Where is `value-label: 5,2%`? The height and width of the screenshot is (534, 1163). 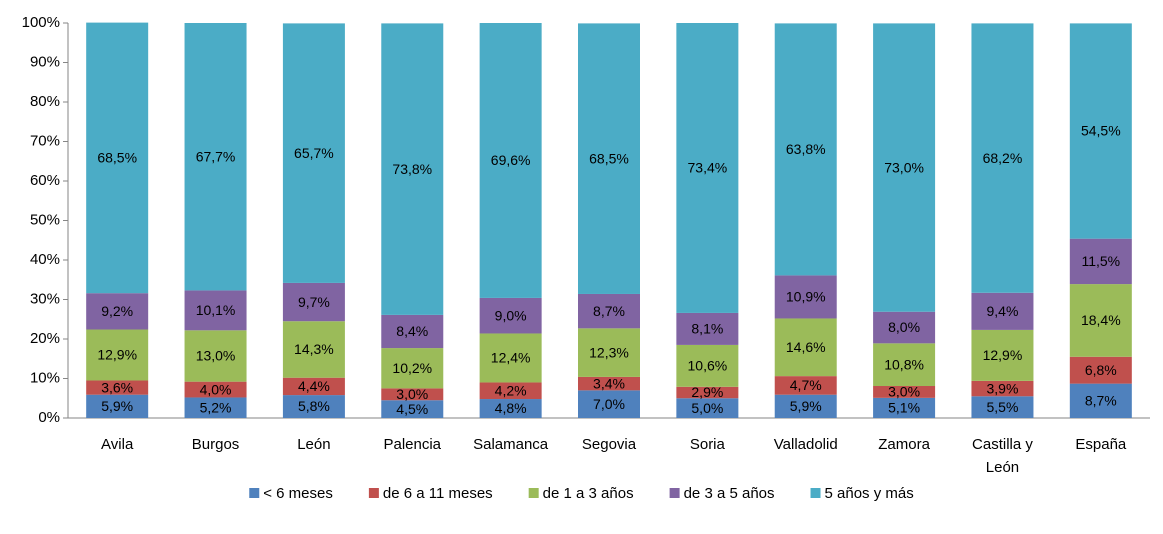
value-label: 5,2% is located at coordinates (216, 407).